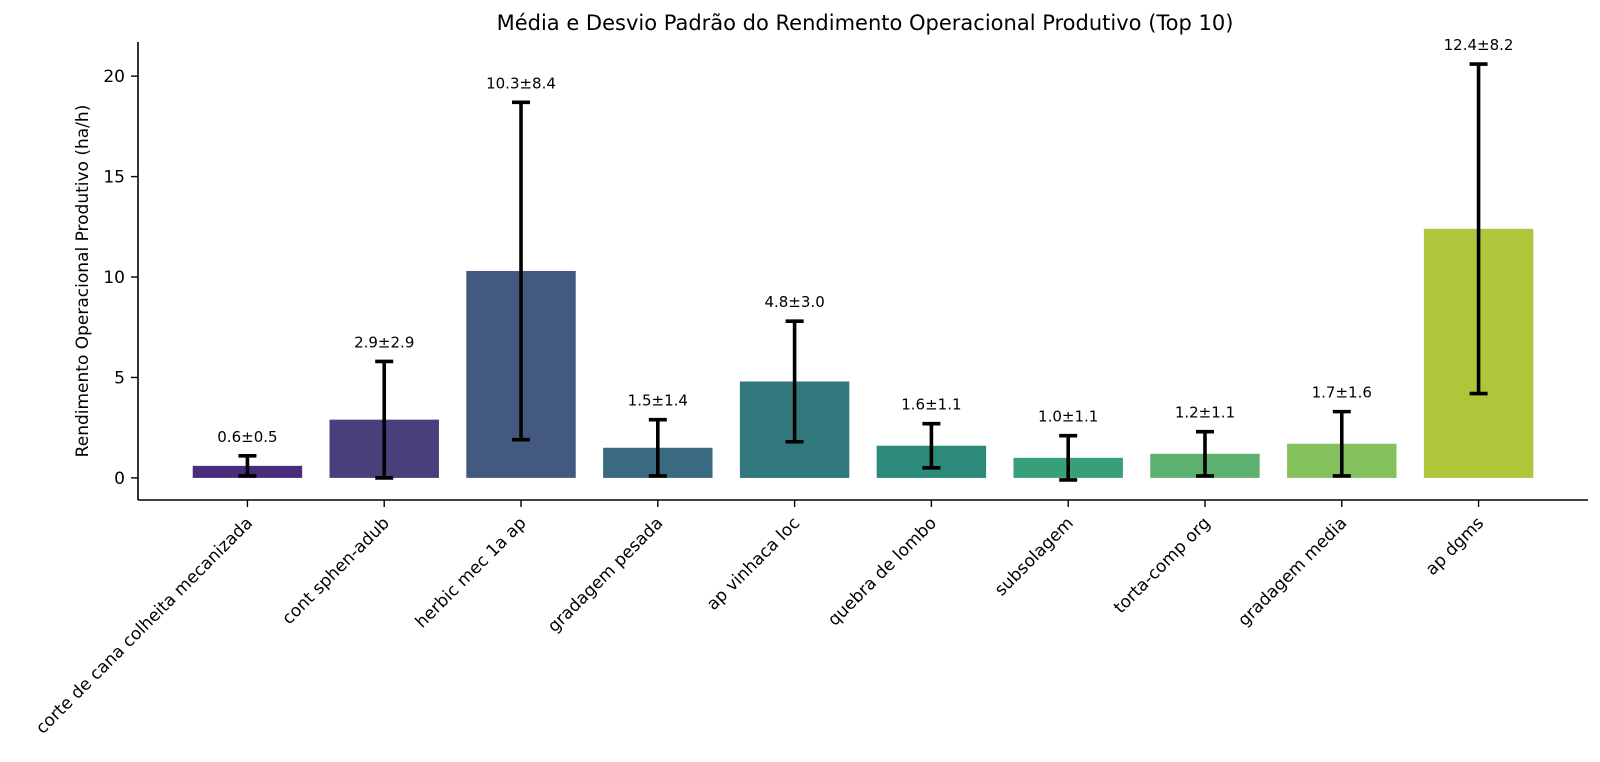  I want to click on x-tick-label: quebra de lombo, so click(882, 571).